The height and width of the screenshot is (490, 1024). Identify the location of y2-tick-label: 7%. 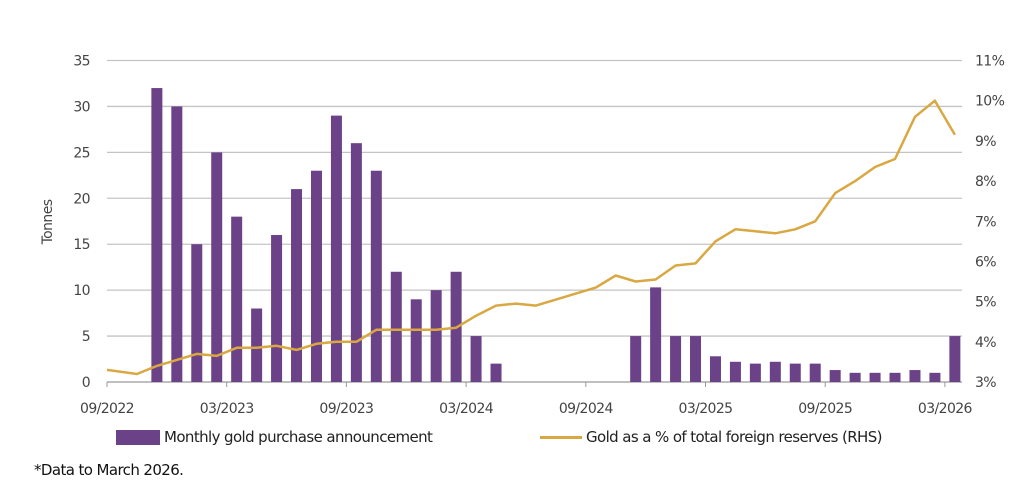
(985, 222).